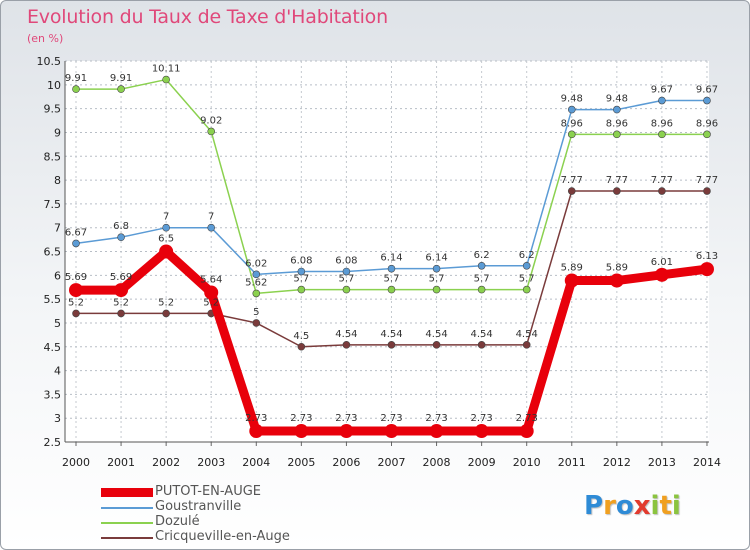  I want to click on logo-letter: t, so click(665, 506).